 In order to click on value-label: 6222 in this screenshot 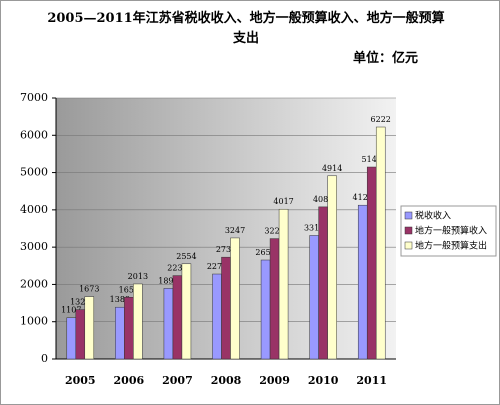, I will do `click(381, 119)`.